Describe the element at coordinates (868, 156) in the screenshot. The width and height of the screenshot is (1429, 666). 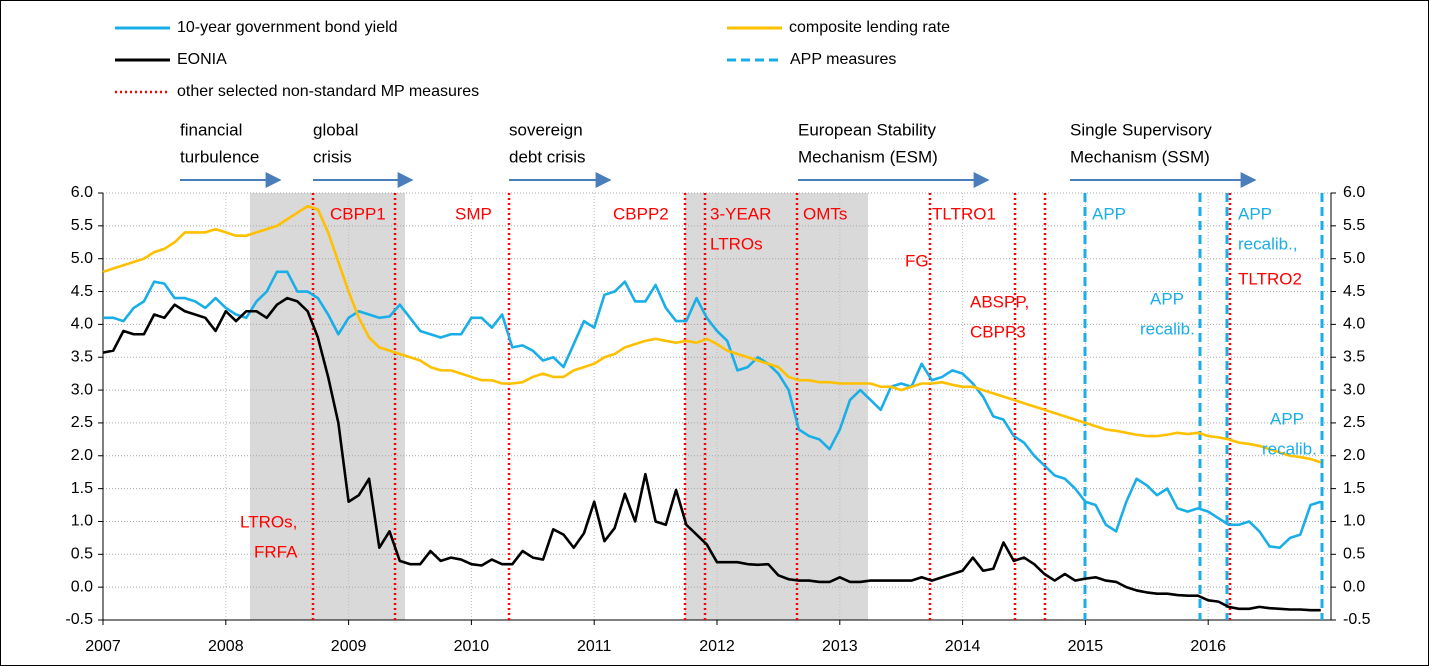
I see `period-label: Mechanism (ESM)` at that location.